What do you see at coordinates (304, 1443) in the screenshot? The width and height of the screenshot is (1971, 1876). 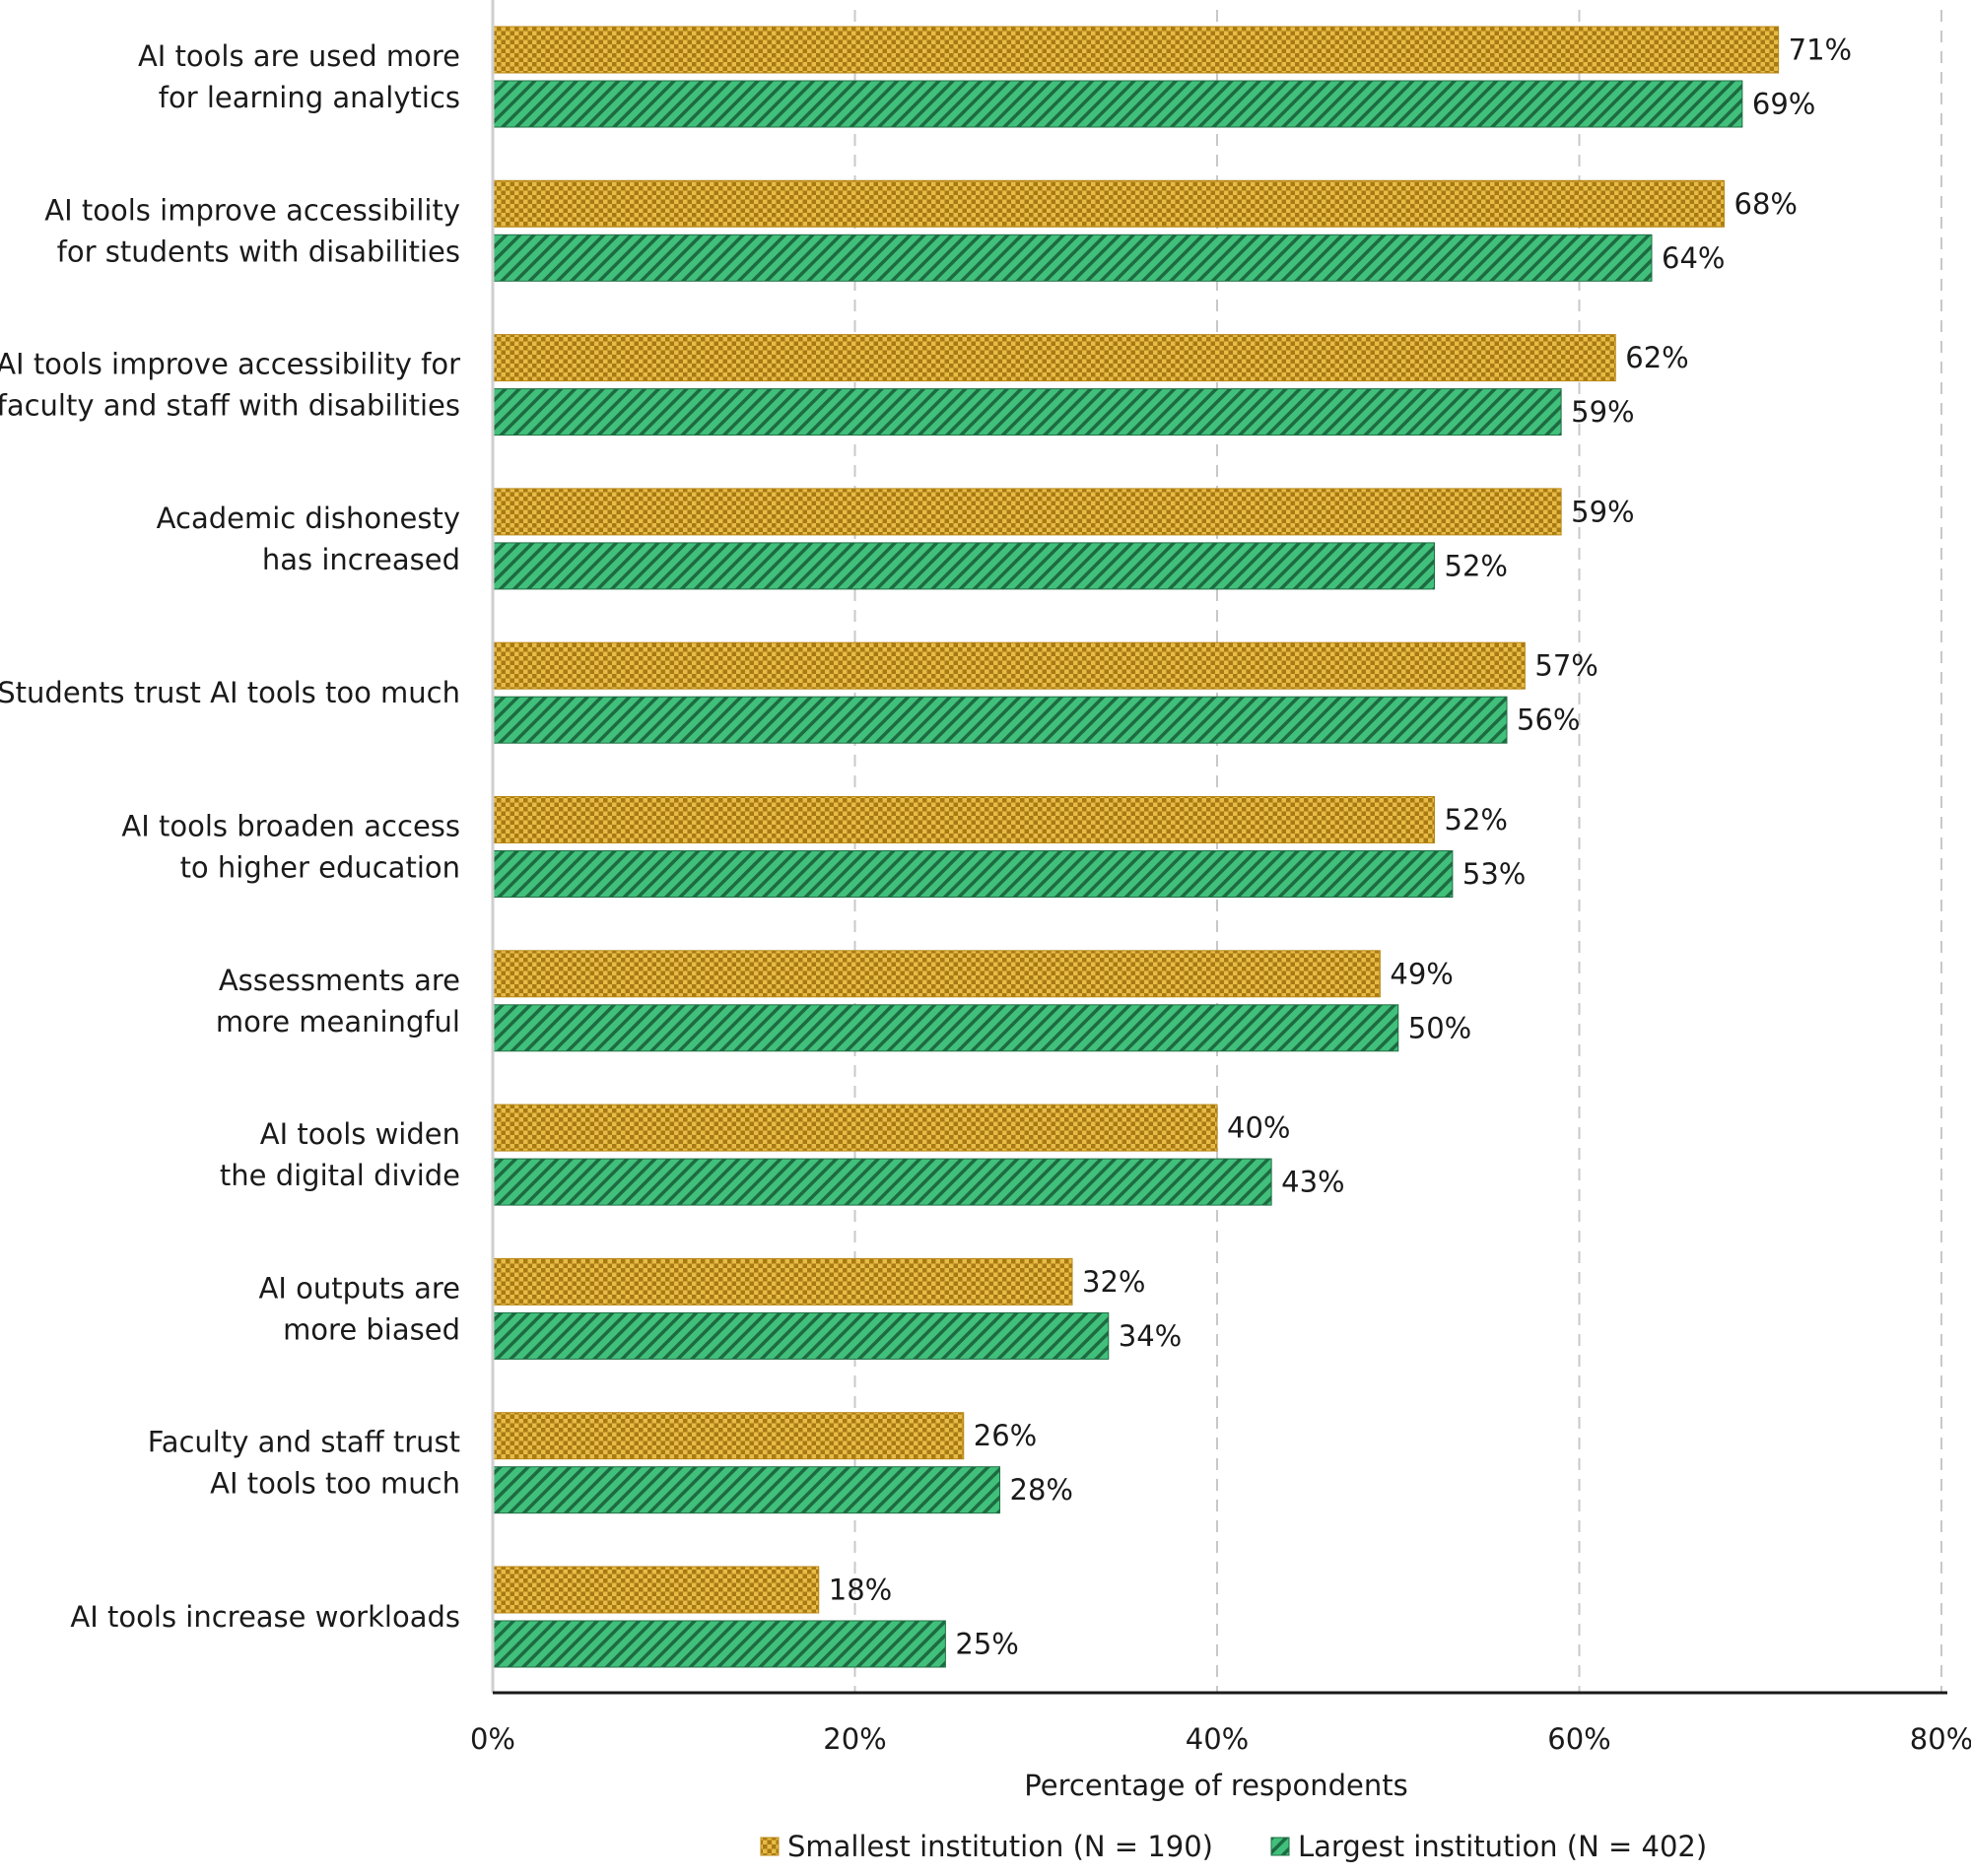 I see `category-label: Faculty and staff trust` at bounding box center [304, 1443].